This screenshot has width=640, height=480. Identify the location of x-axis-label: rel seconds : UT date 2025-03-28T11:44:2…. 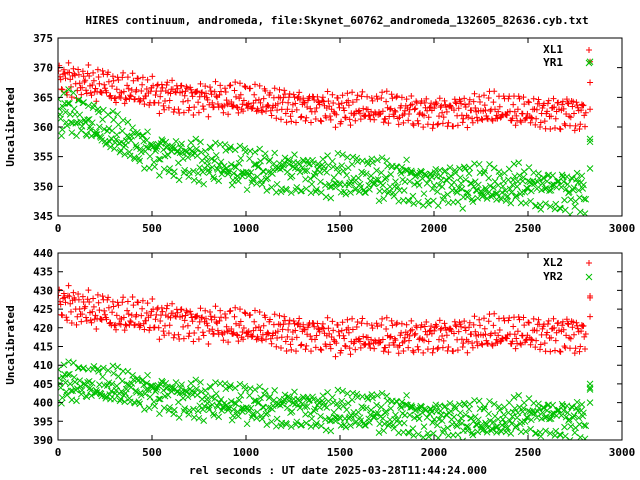
(338, 470).